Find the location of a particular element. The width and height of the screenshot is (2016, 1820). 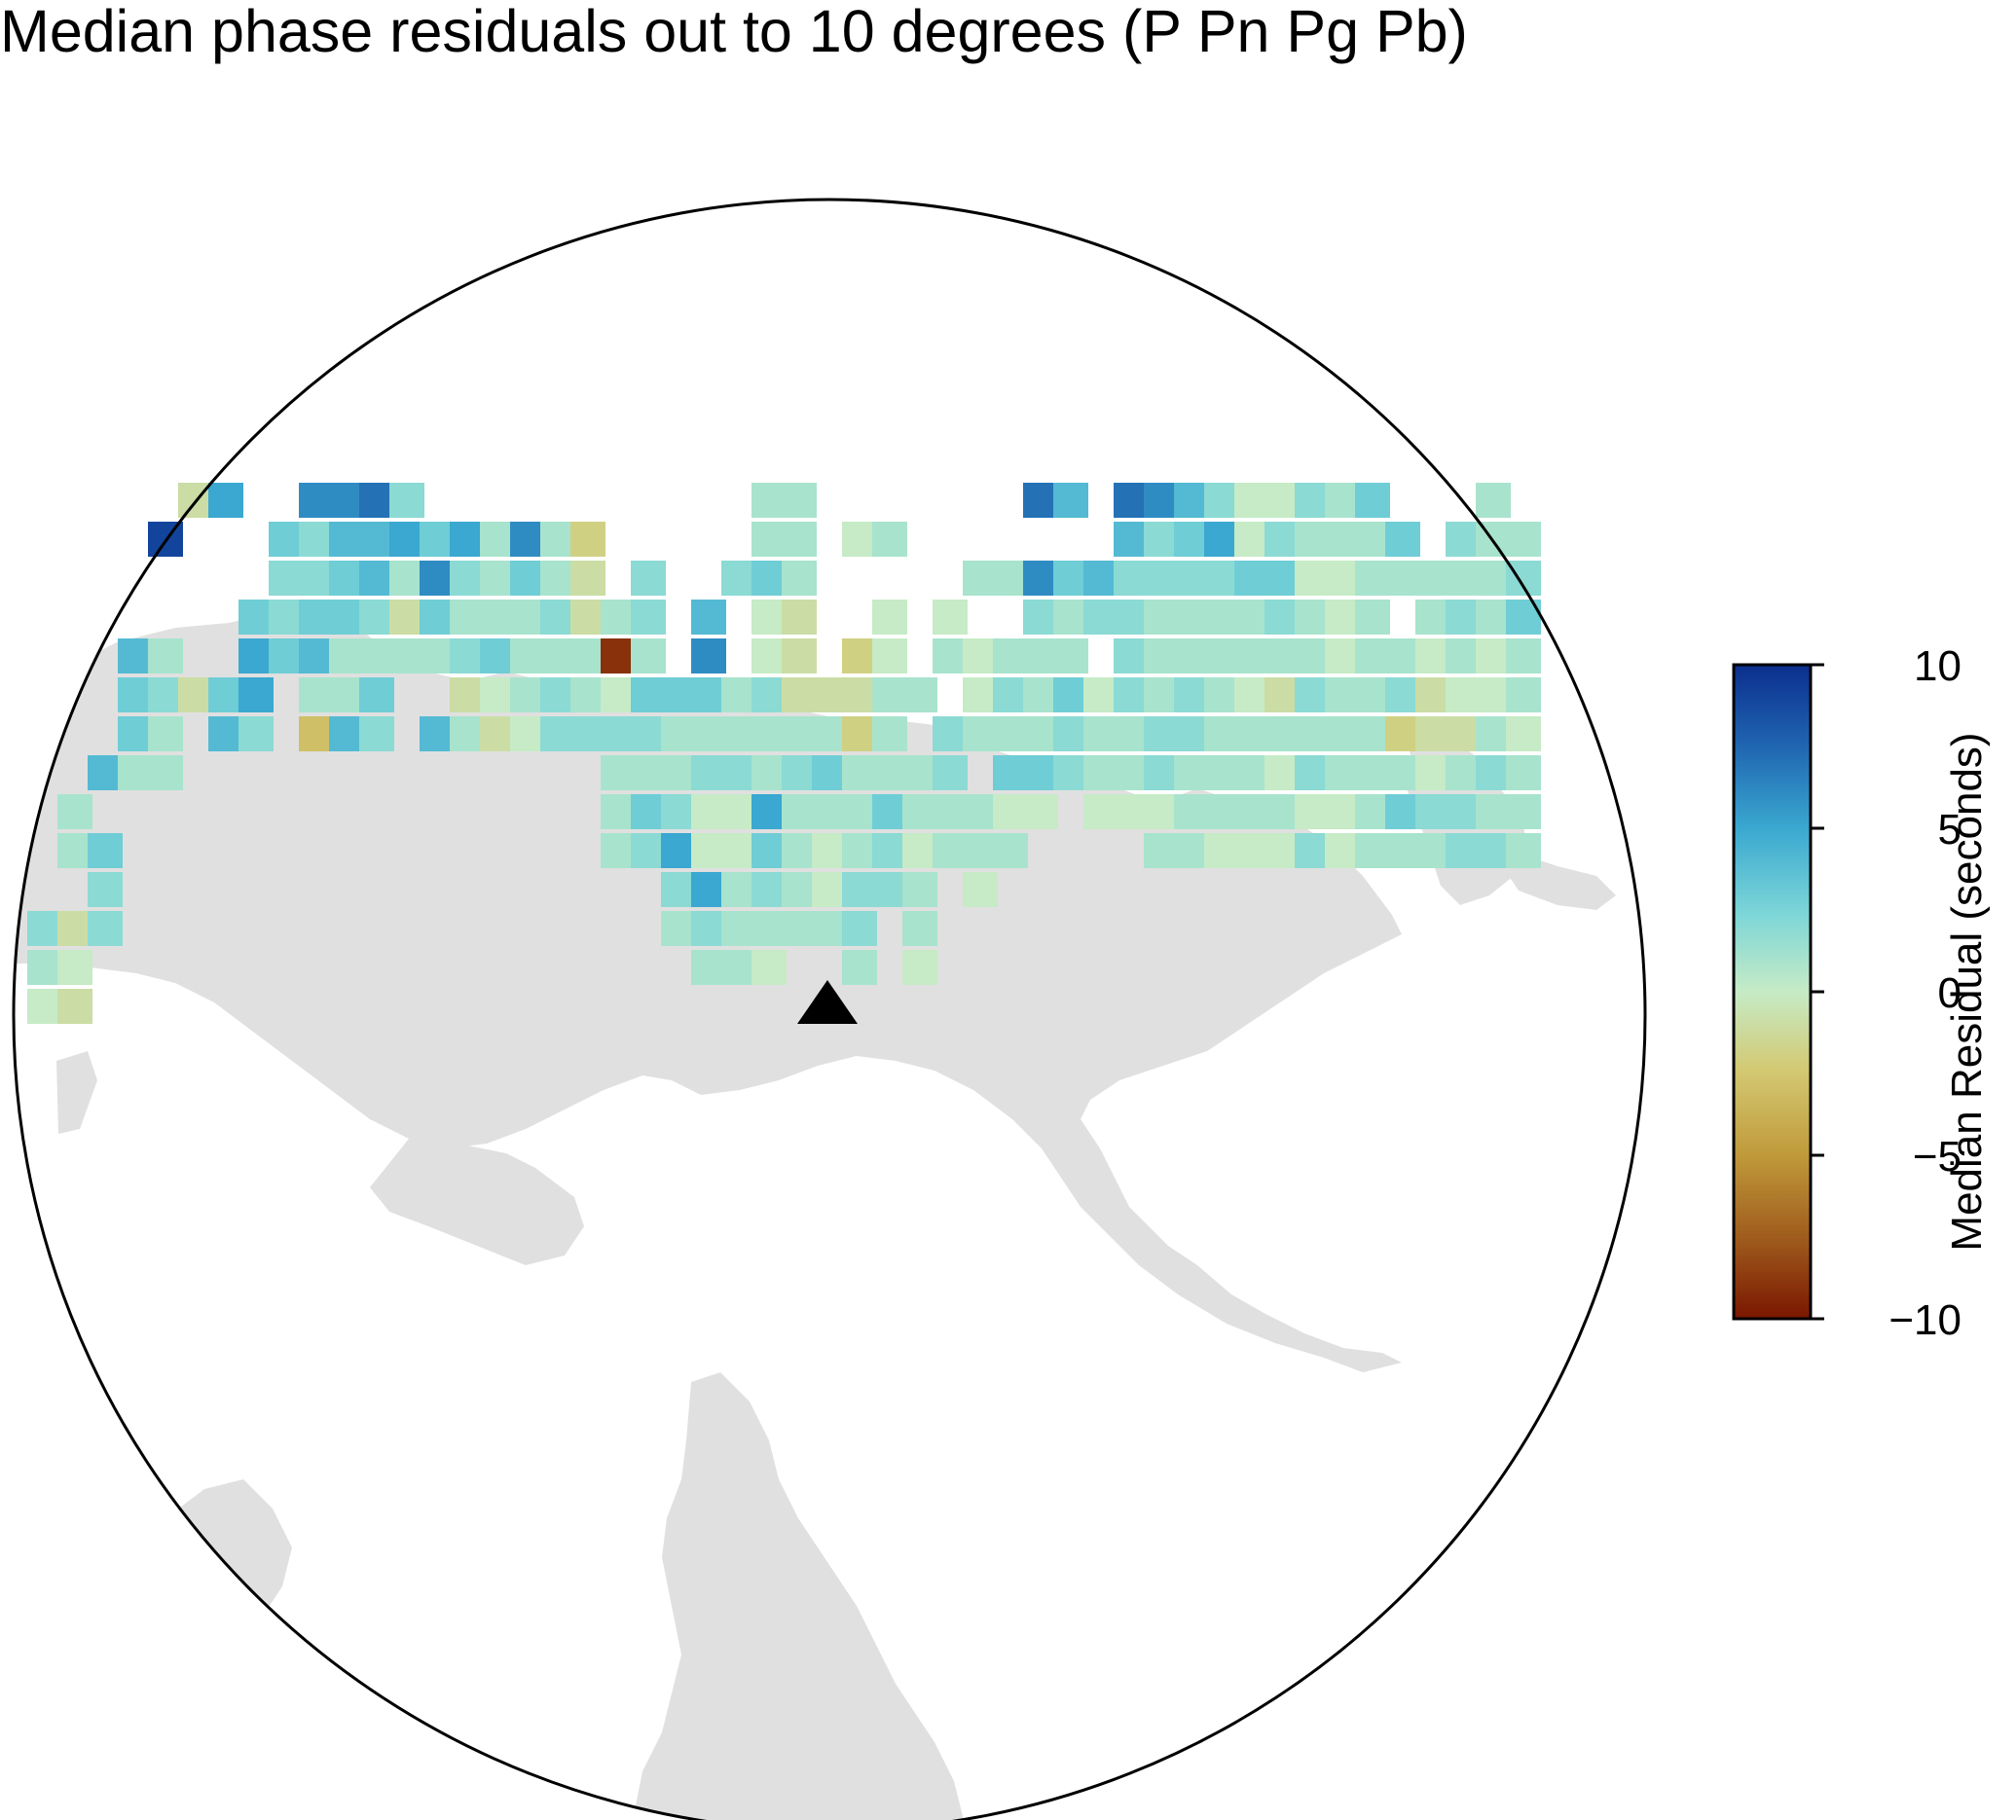

triangle-marker-icon is located at coordinates (827, 1002).